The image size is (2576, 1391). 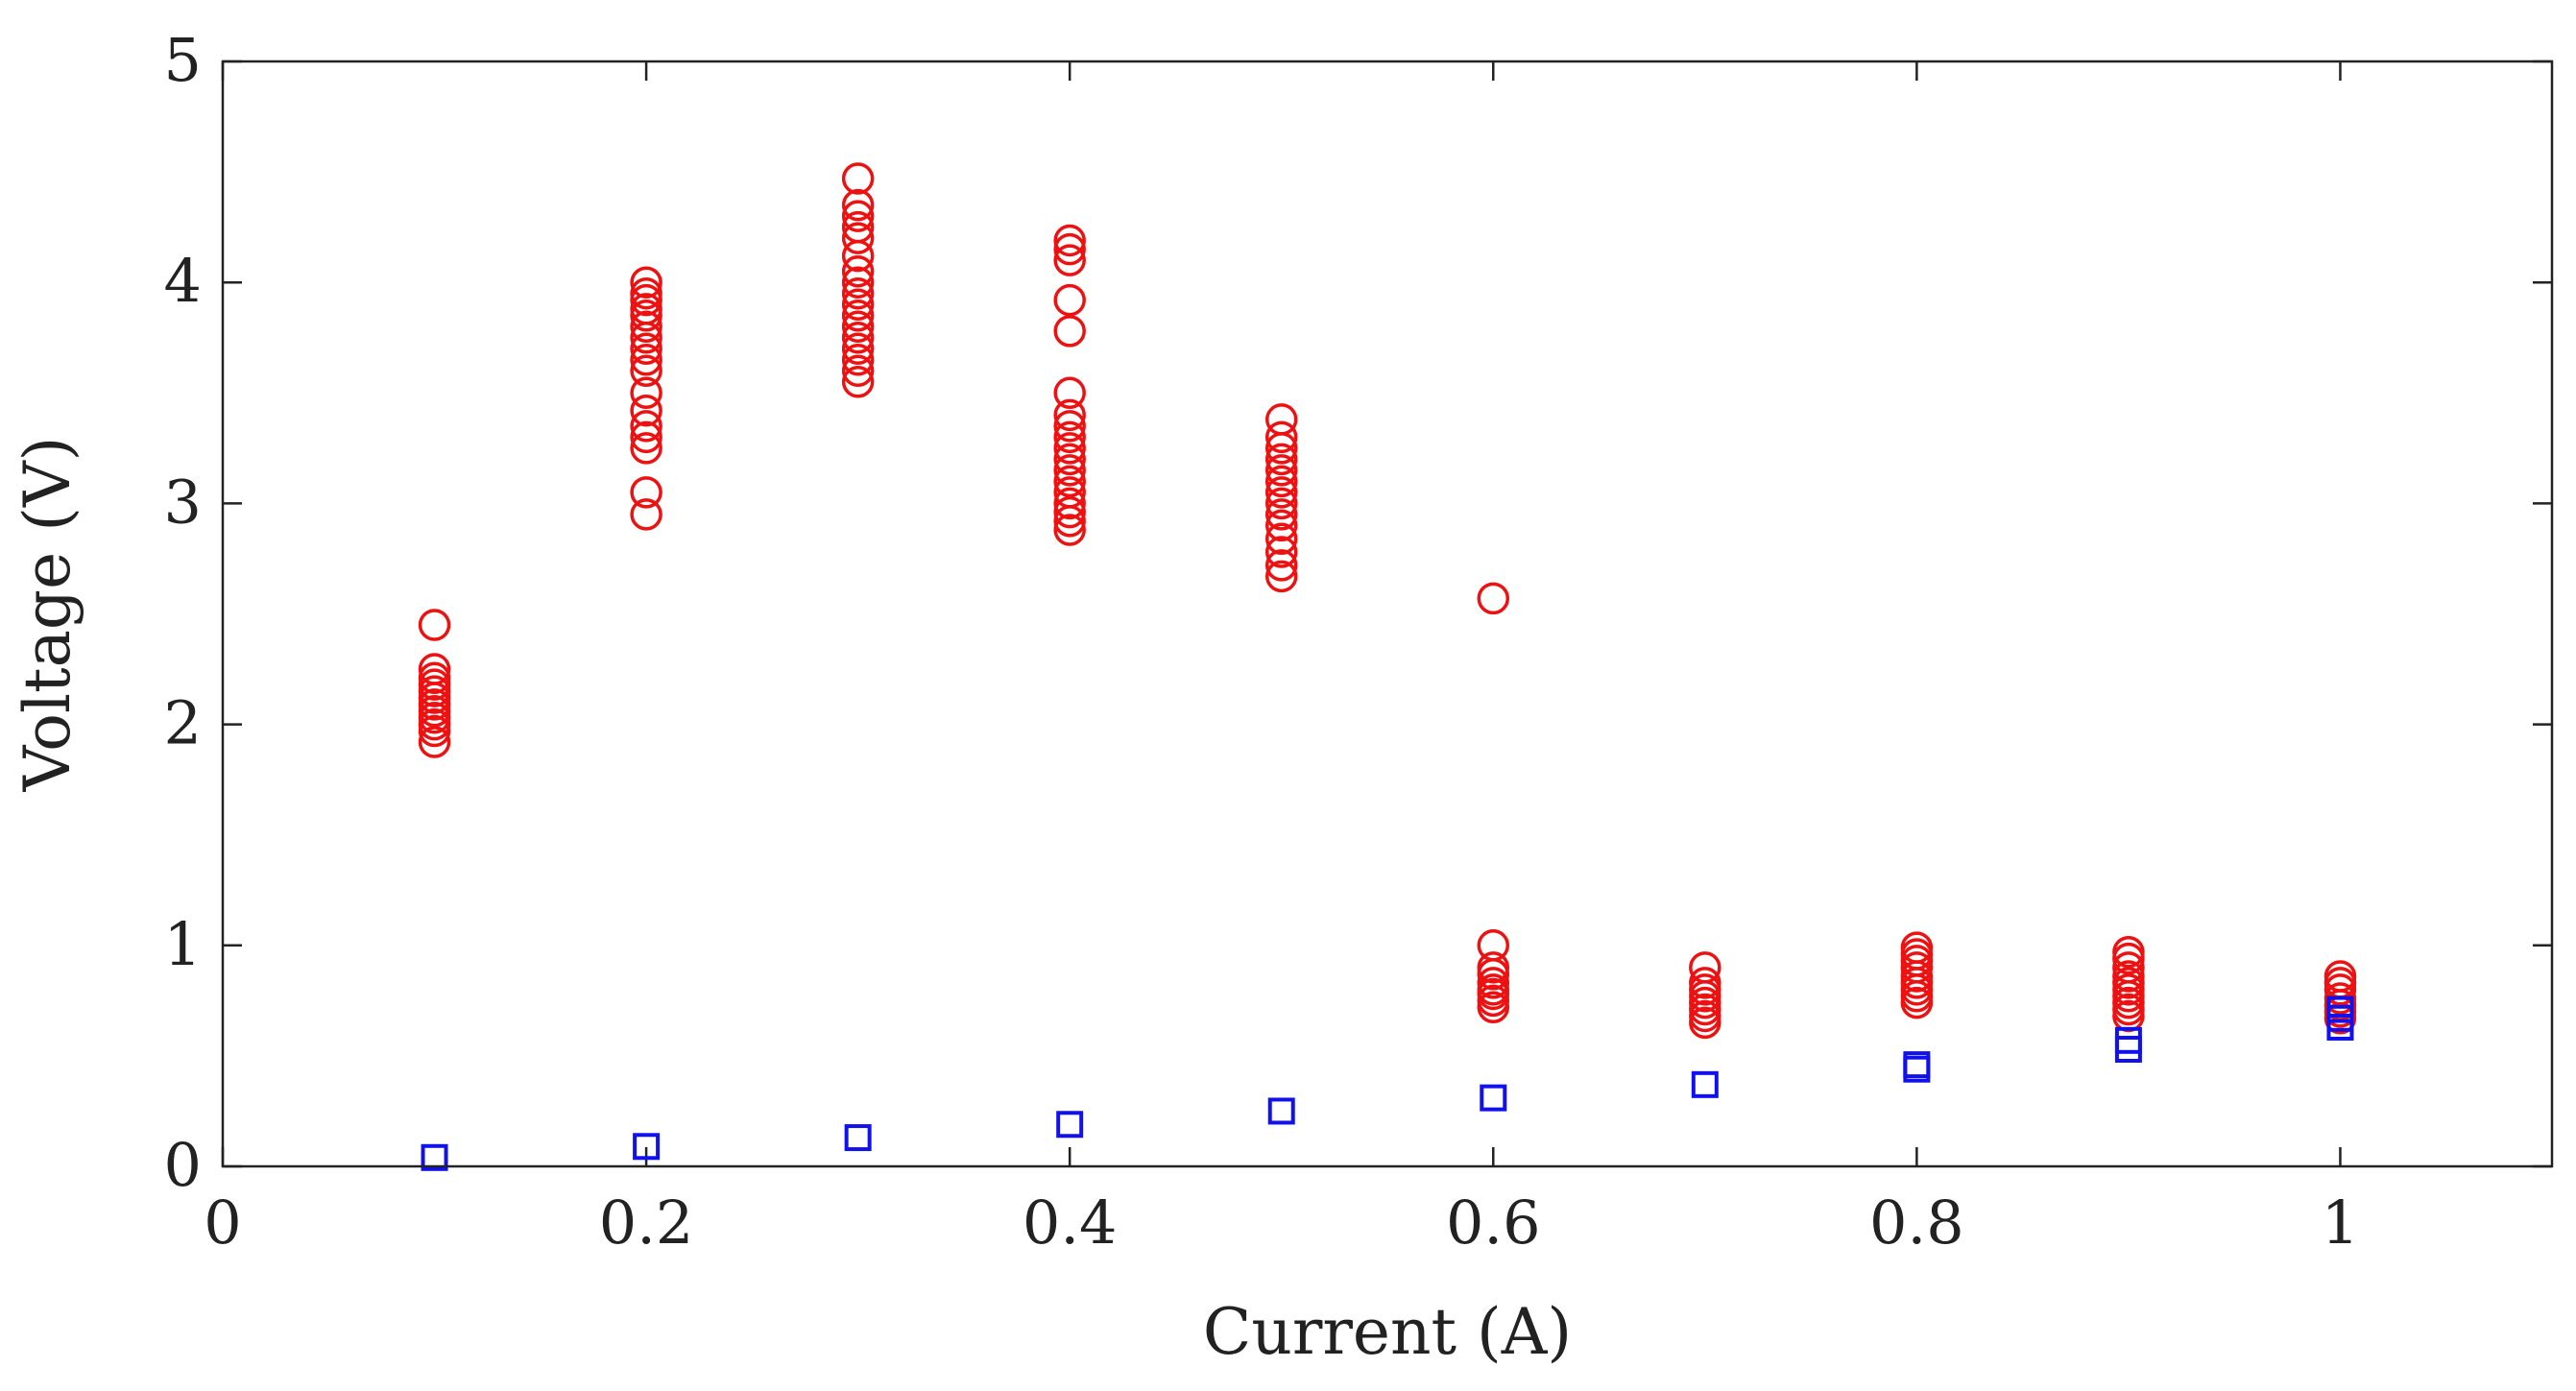 I want to click on x-tick-label: 0.4, so click(x=1070, y=1223).